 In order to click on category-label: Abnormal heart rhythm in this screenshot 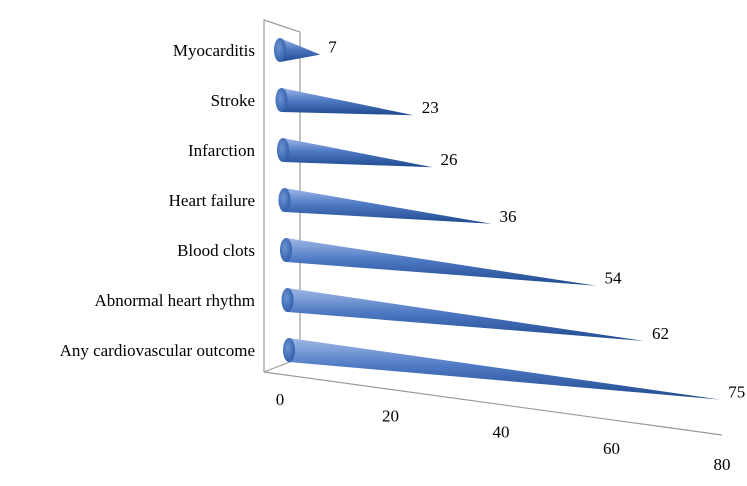, I will do `click(174, 300)`.